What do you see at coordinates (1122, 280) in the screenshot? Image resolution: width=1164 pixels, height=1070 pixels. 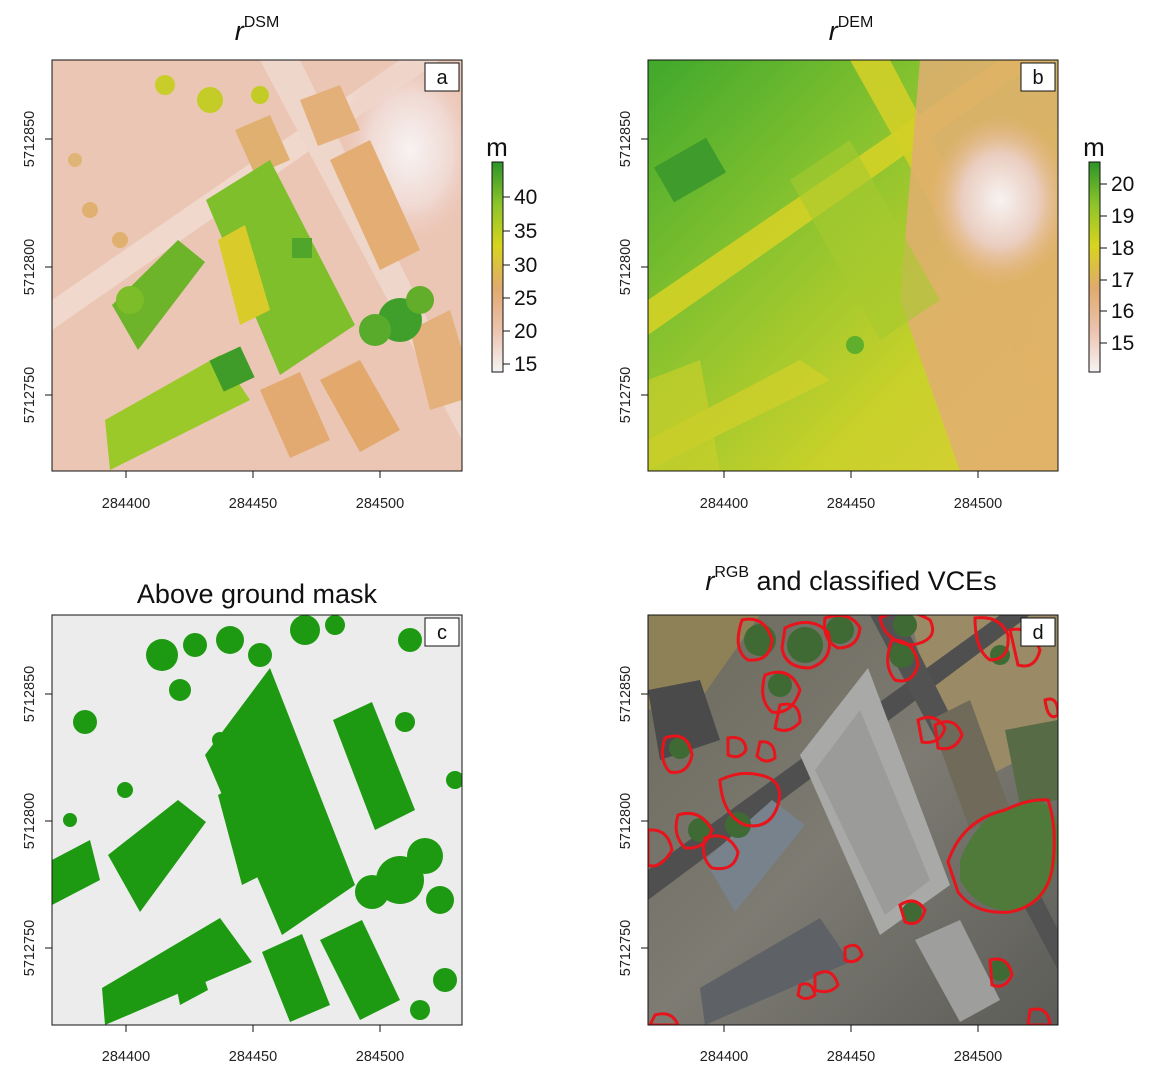 I see `colorbar-tick: 17` at bounding box center [1122, 280].